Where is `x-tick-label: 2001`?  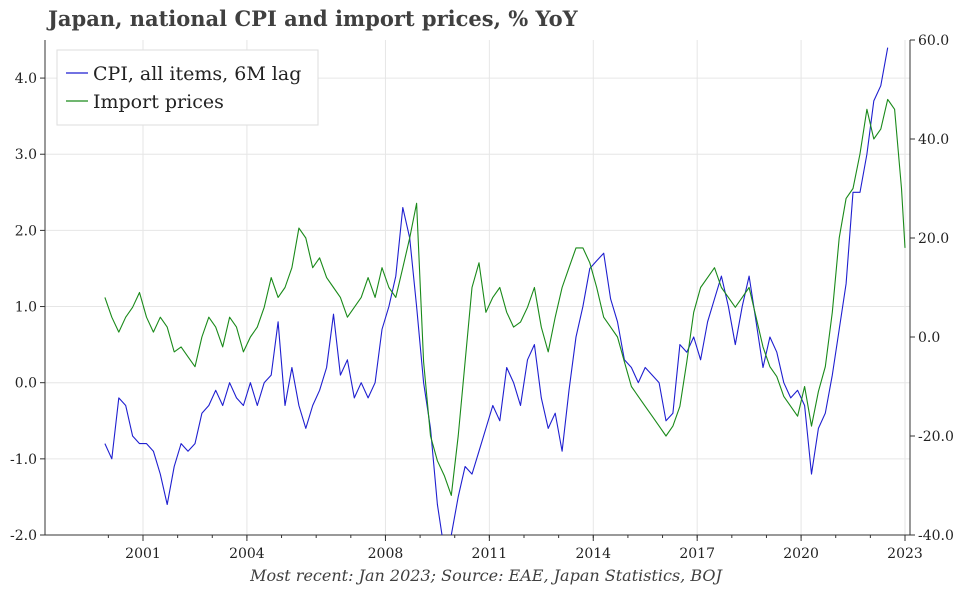
x-tick-label: 2001 is located at coordinates (143, 554).